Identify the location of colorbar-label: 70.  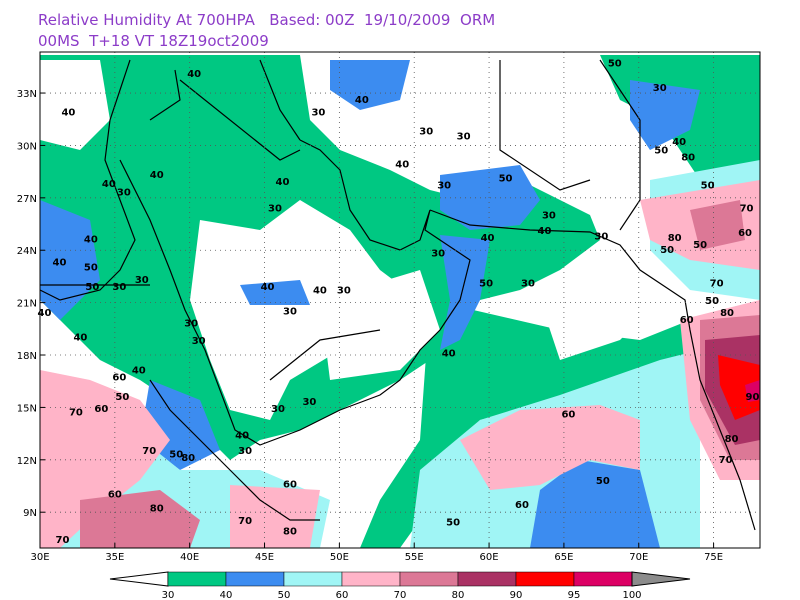
(400, 595).